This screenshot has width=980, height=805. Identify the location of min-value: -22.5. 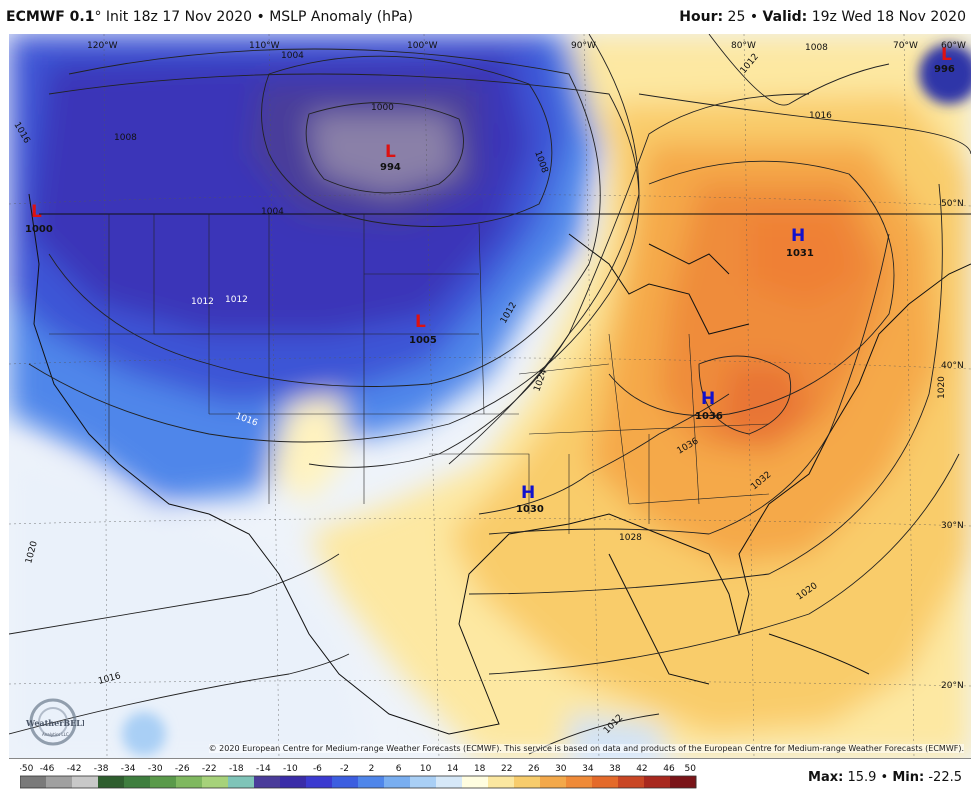
(945, 777).